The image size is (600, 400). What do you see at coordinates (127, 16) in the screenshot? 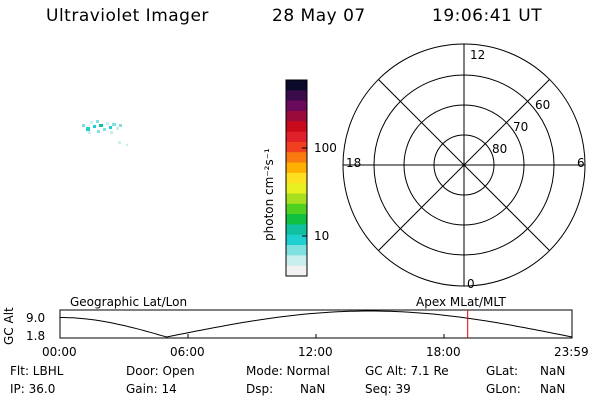
I see `instrument-title: Ultraviolet Imager` at bounding box center [127, 16].